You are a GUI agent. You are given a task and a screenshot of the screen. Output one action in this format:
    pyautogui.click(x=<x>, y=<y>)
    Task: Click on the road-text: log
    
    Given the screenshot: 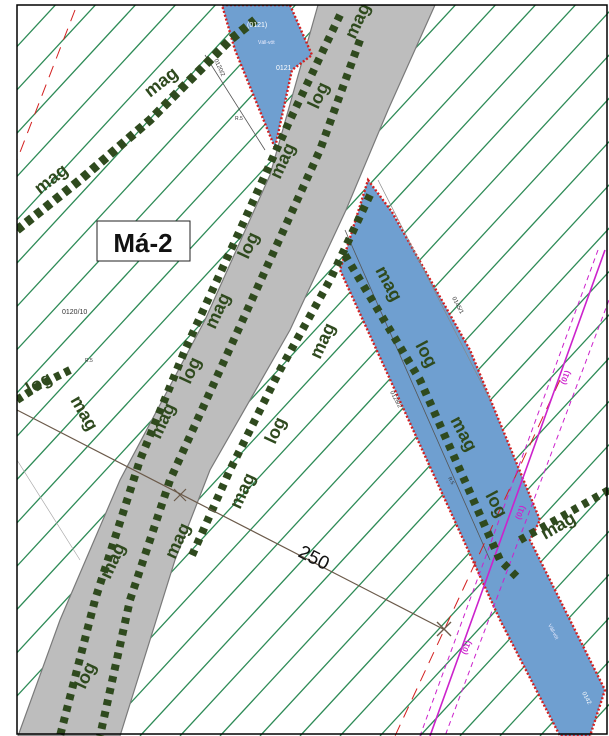 What is the action you would take?
    pyautogui.click(x=275, y=430)
    